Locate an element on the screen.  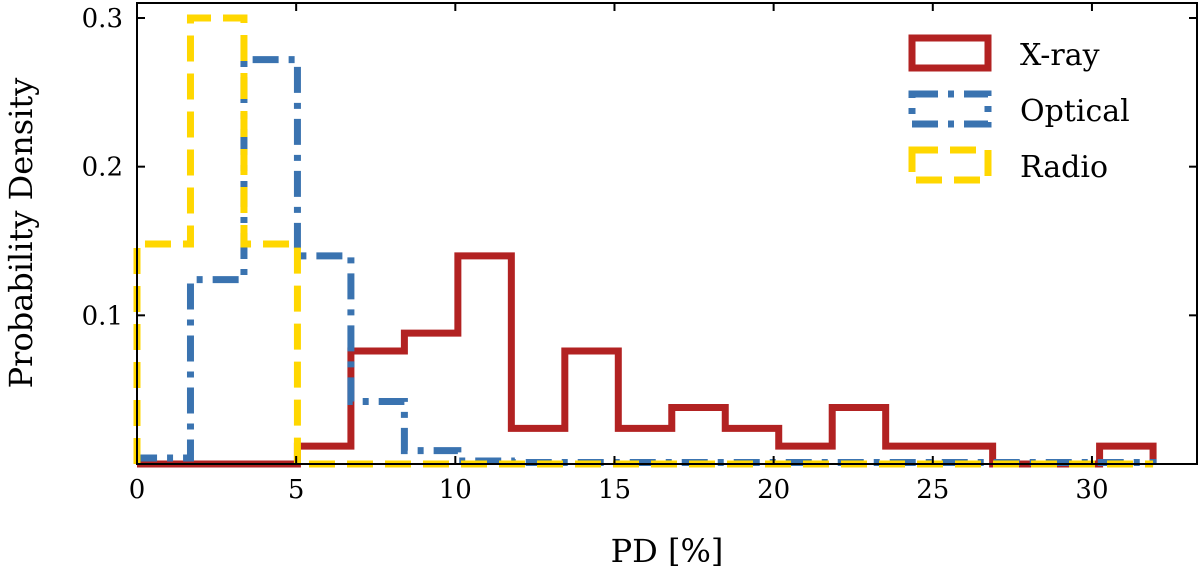
y-tick-label: 0.3 is located at coordinates (102, 19).